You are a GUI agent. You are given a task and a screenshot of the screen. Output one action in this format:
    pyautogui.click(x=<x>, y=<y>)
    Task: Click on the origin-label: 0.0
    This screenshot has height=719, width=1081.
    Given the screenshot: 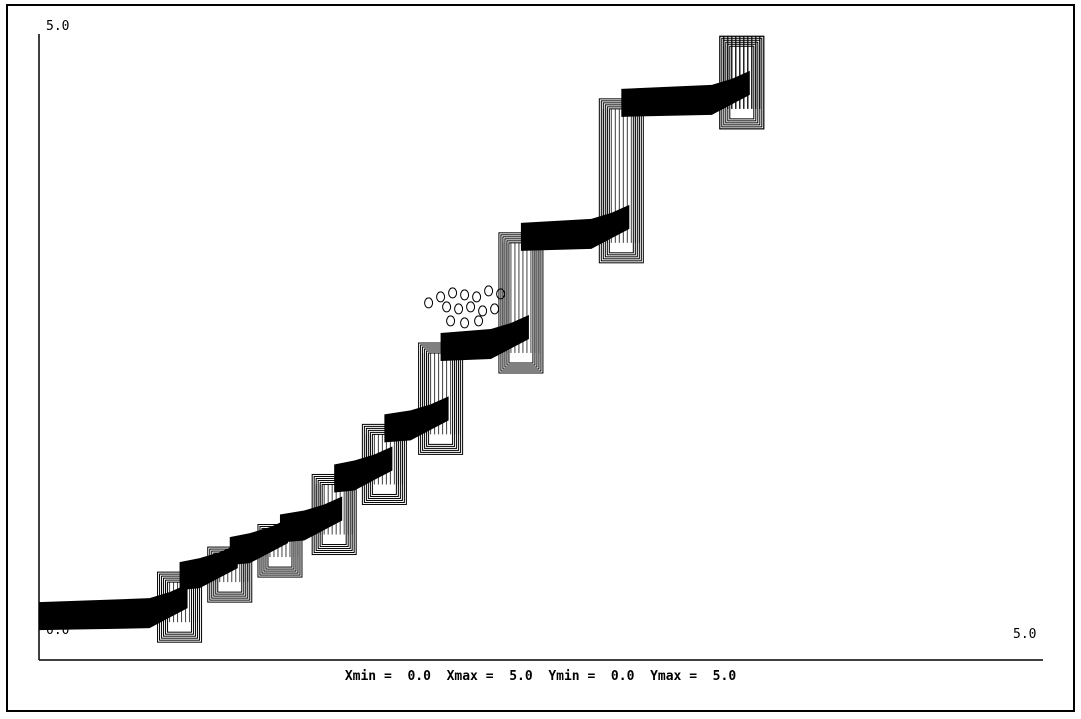 What is the action you would take?
    pyautogui.click(x=58, y=630)
    